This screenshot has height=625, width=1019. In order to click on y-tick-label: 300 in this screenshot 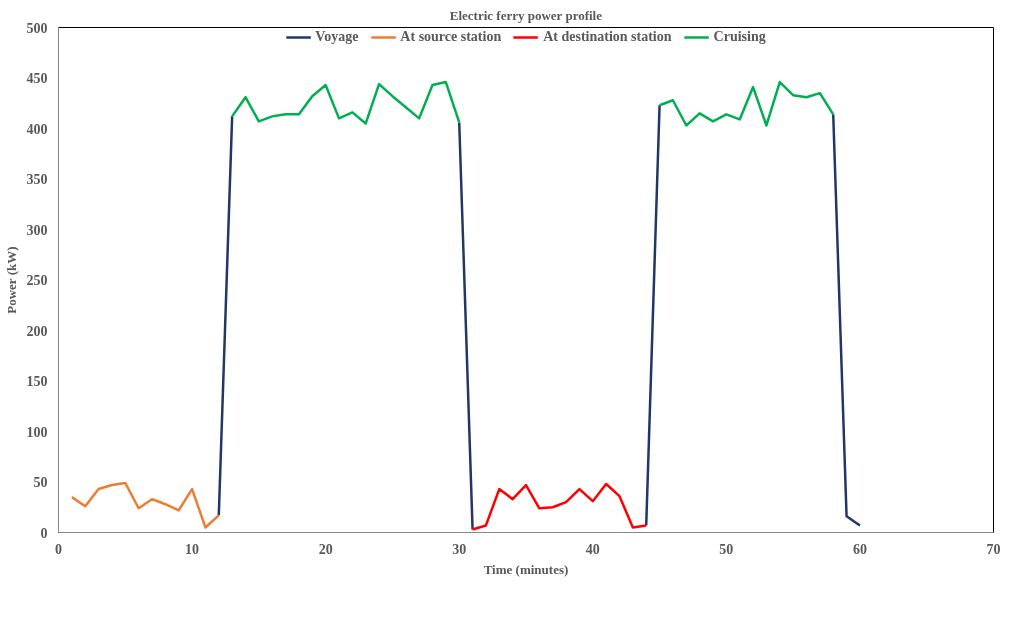, I will do `click(37, 230)`.